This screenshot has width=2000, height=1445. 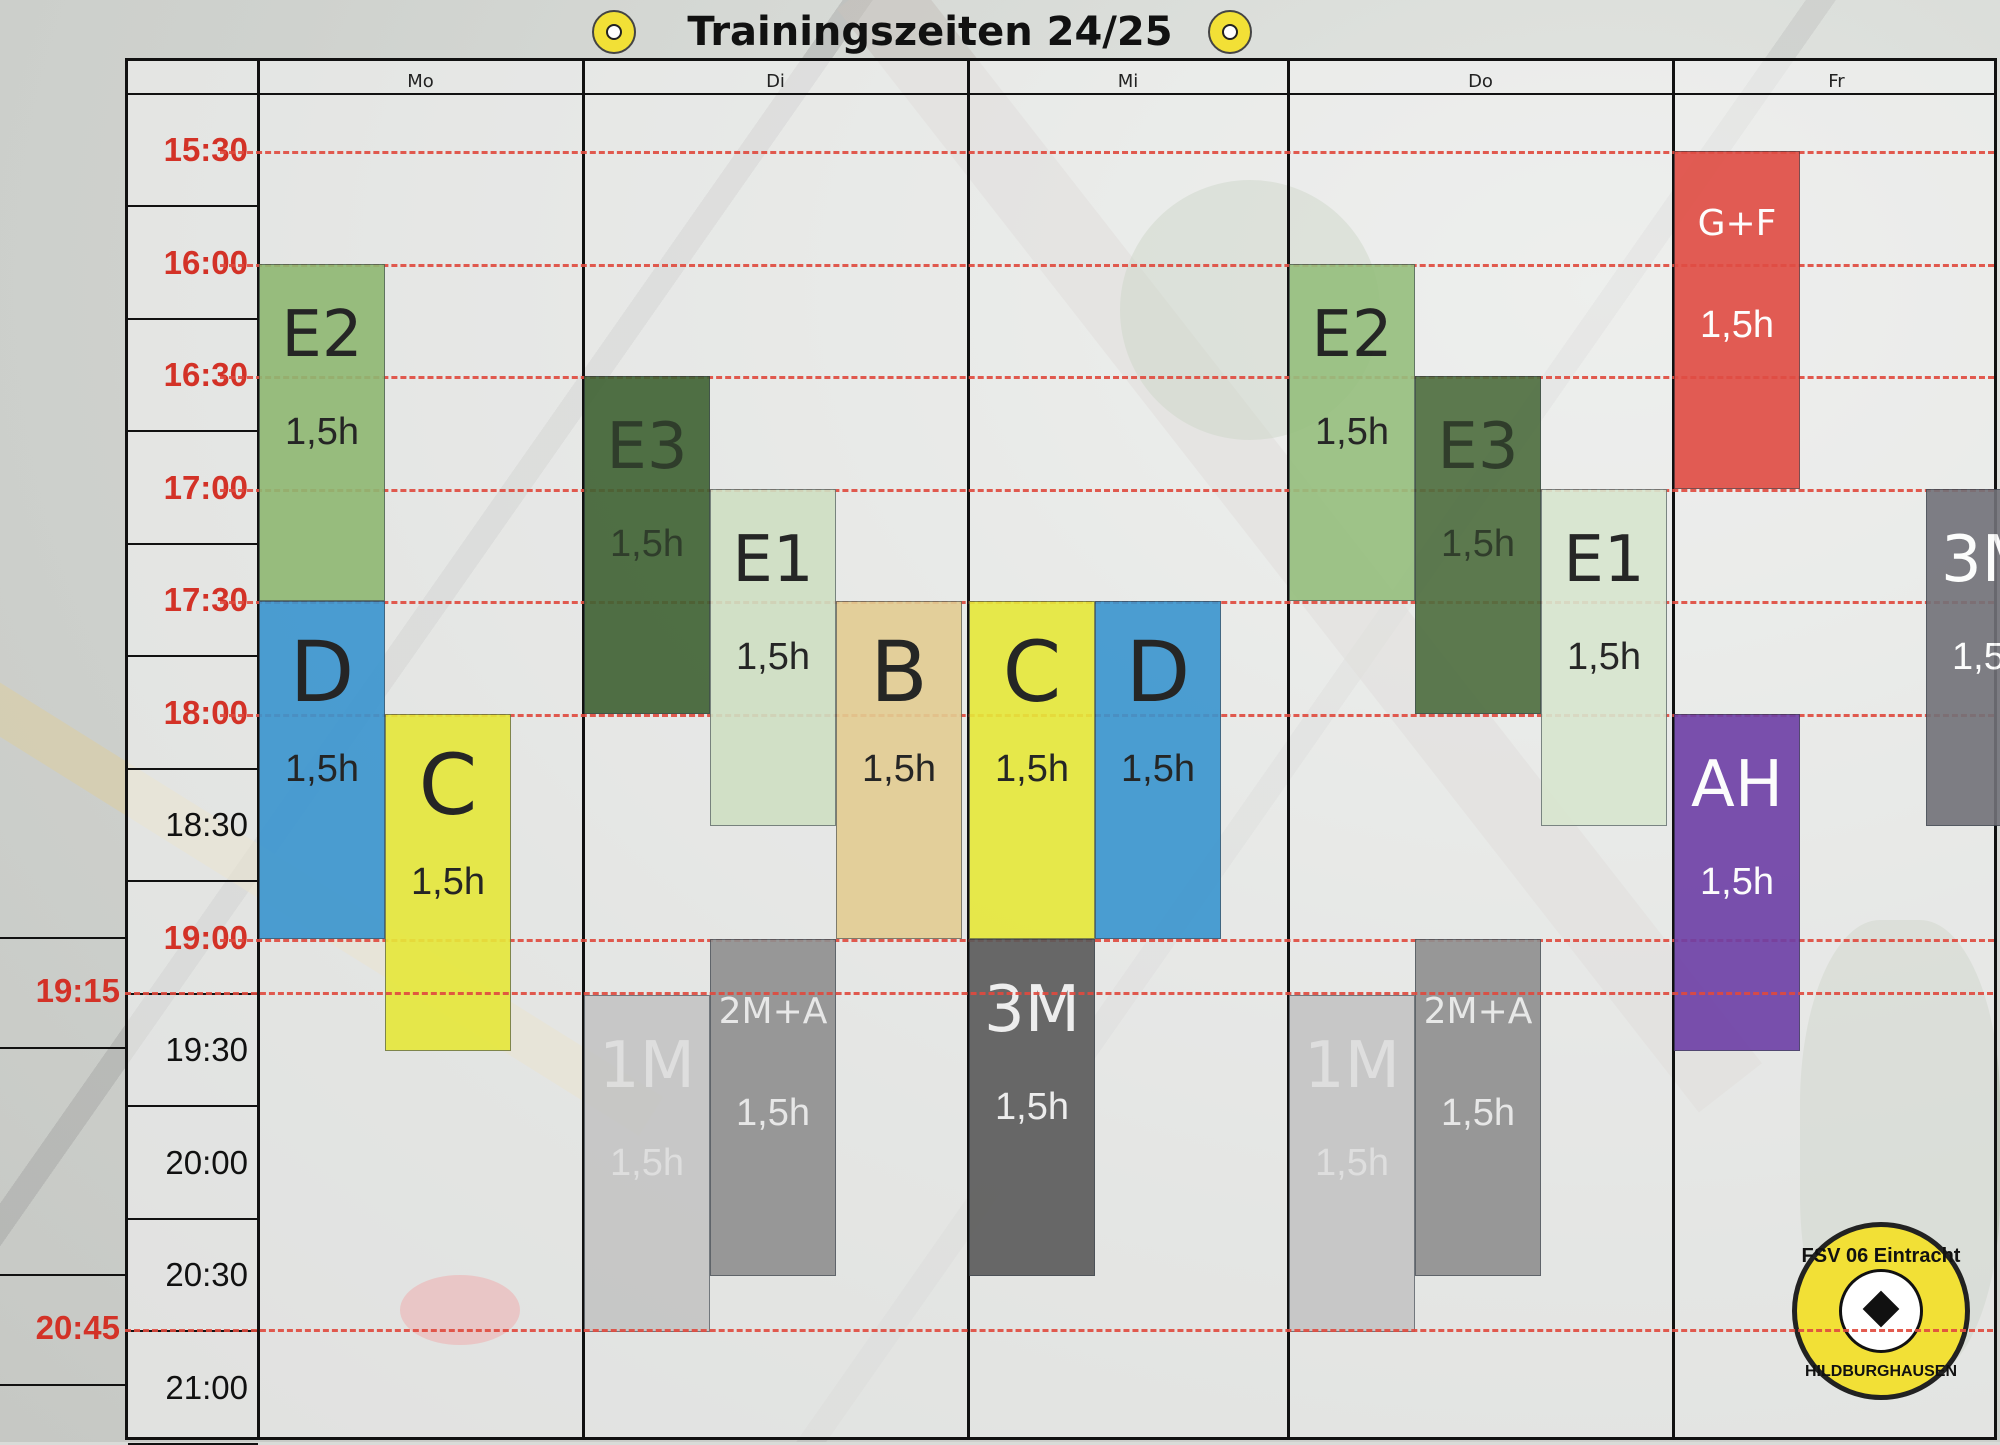 I want to click on logo-bottom-text: HILDBURGHAUSEN, so click(x=1881, y=1371).